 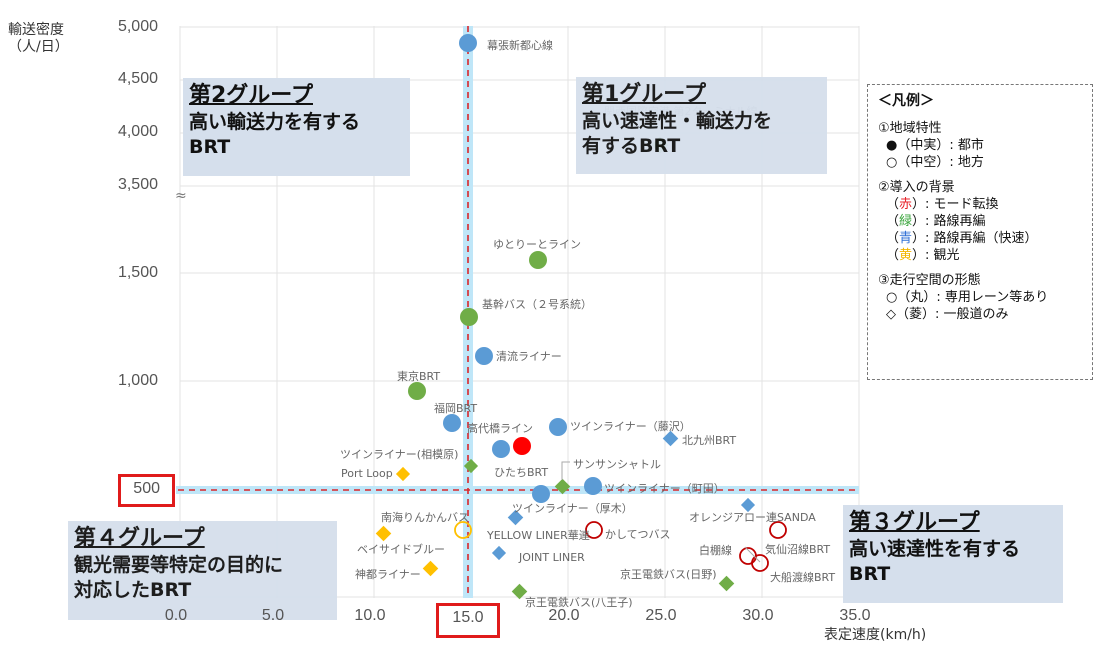 I want to click on x-tick-20: 20.0, so click(x=564, y=615).